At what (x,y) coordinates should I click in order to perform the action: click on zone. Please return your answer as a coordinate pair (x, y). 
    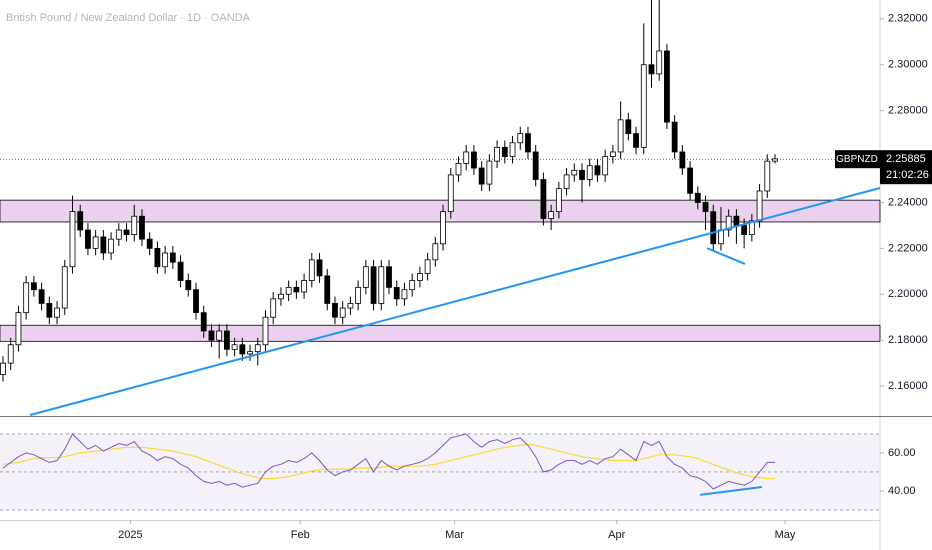
    Looking at the image, I should click on (440, 211).